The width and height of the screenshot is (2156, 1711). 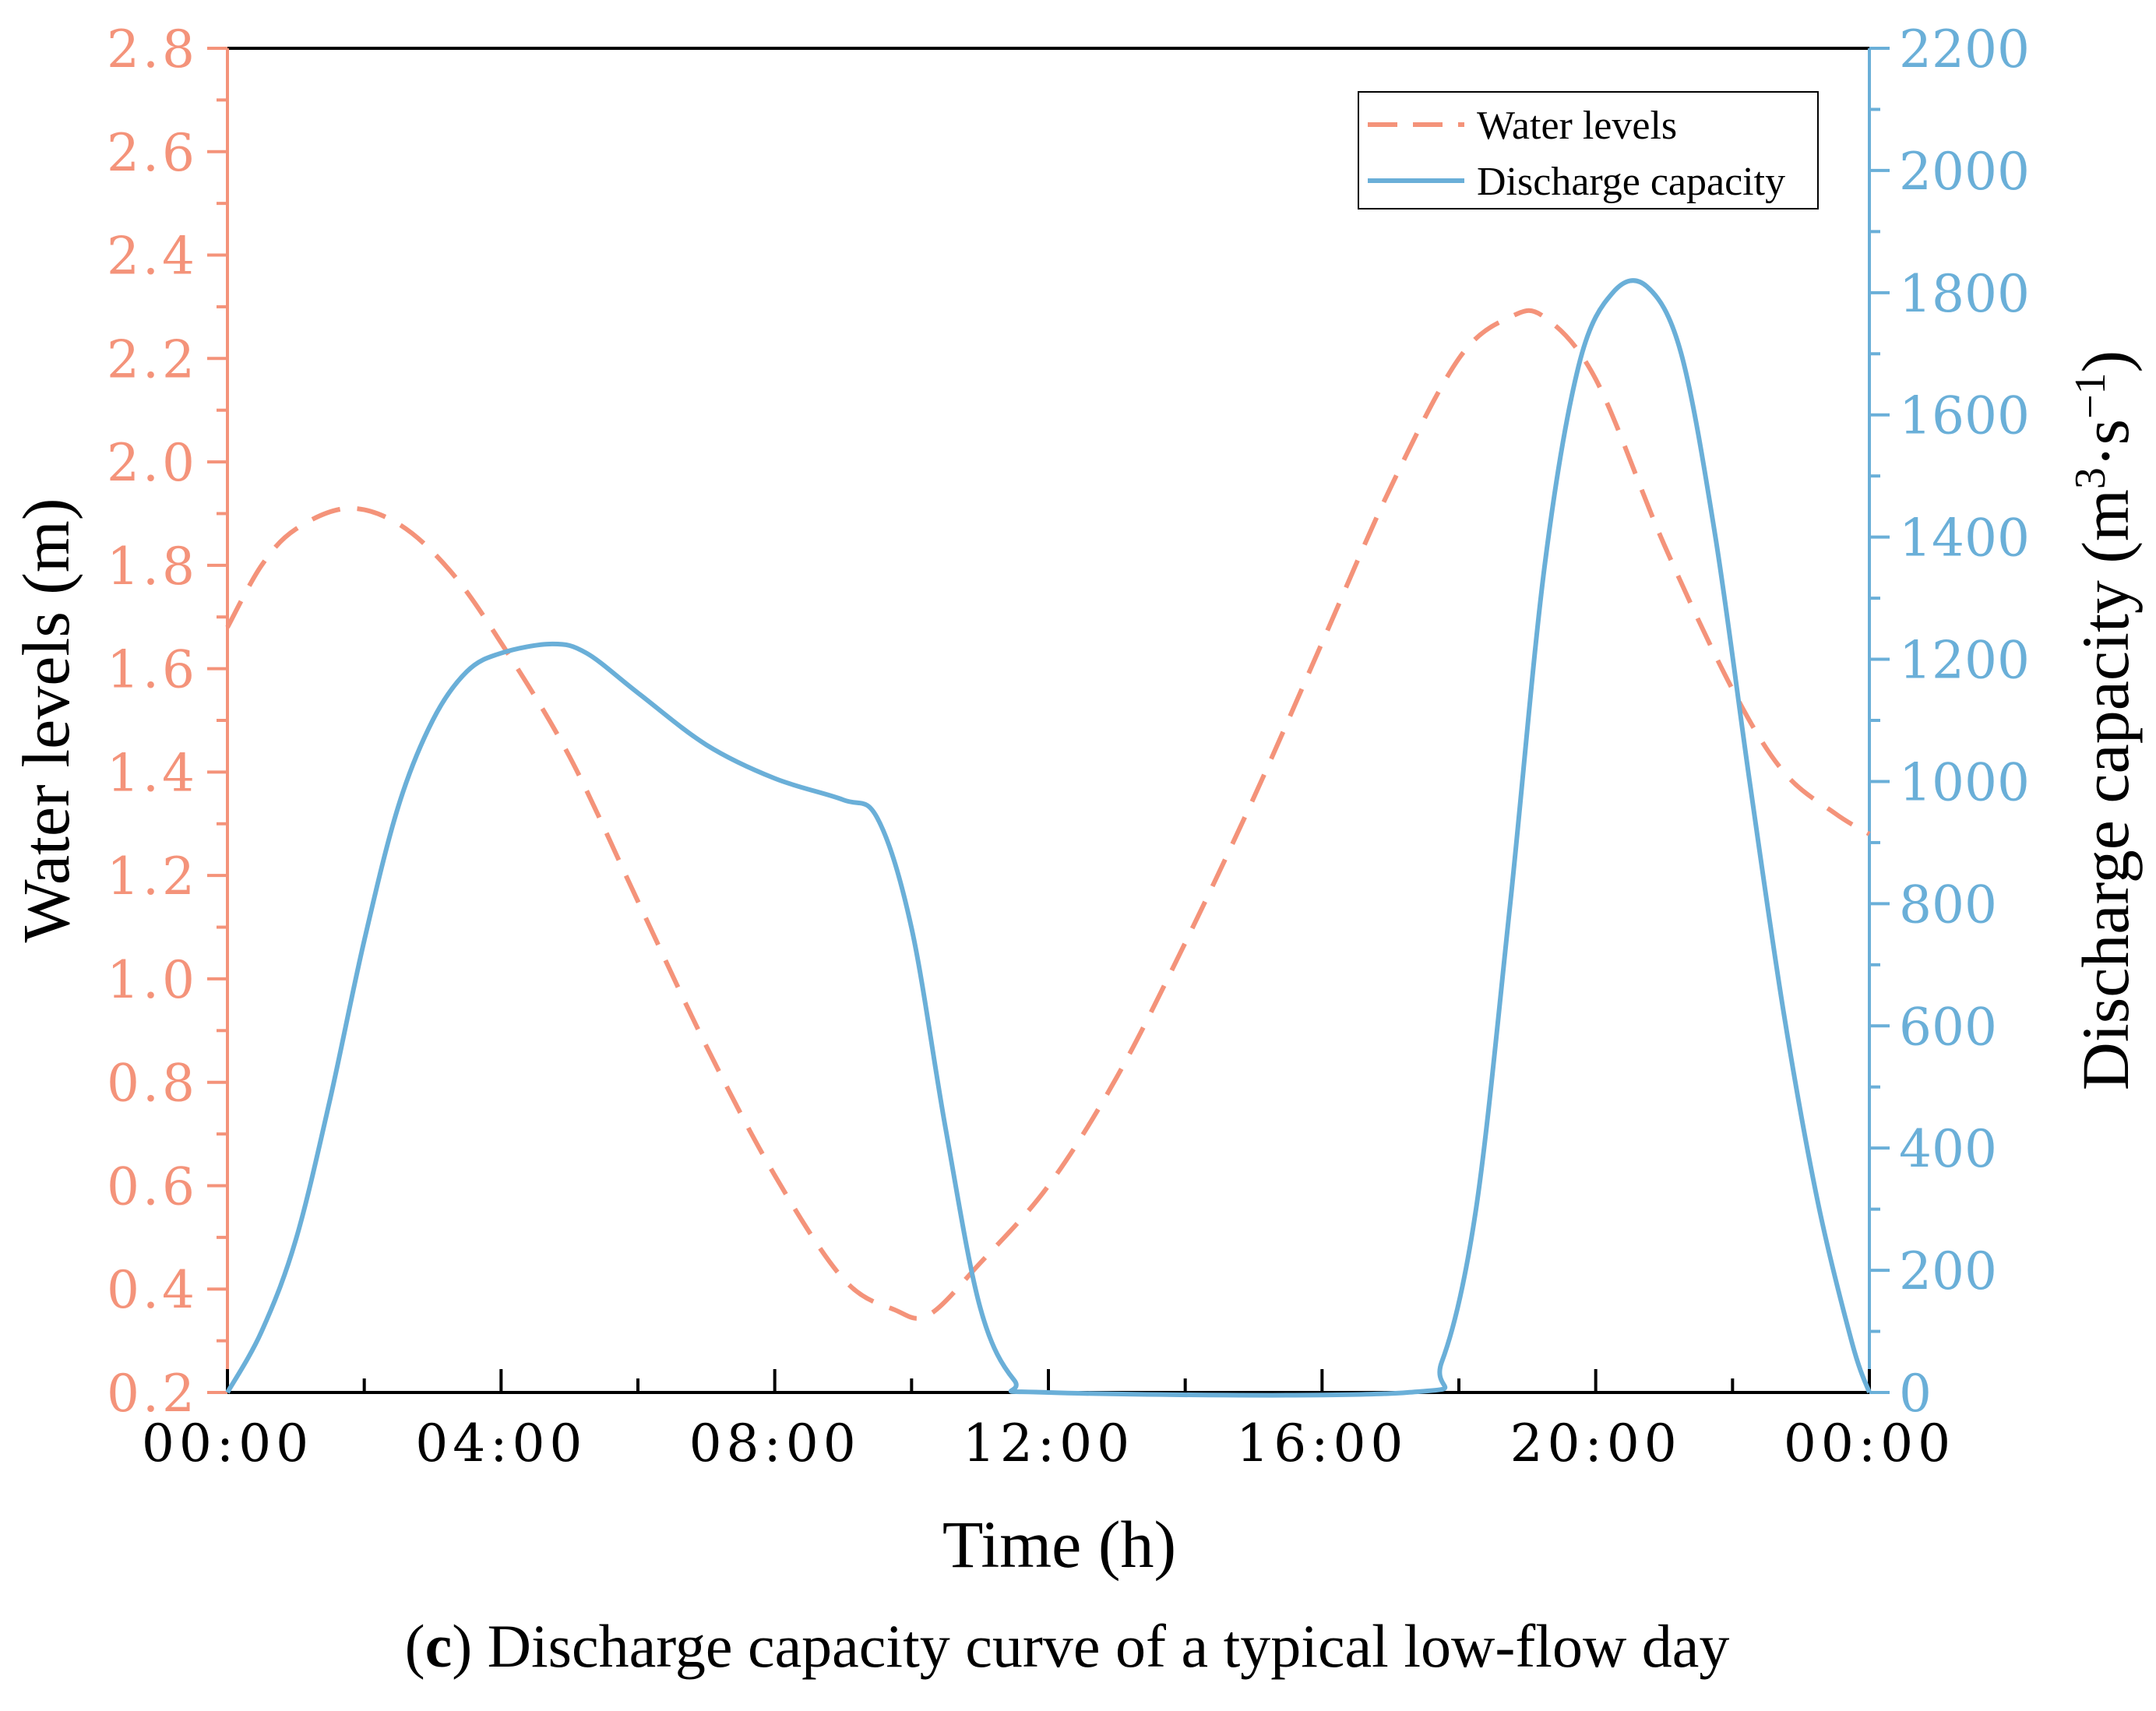 I want to click on x-tick-label-3: 12:00, so click(x=1048, y=1443).